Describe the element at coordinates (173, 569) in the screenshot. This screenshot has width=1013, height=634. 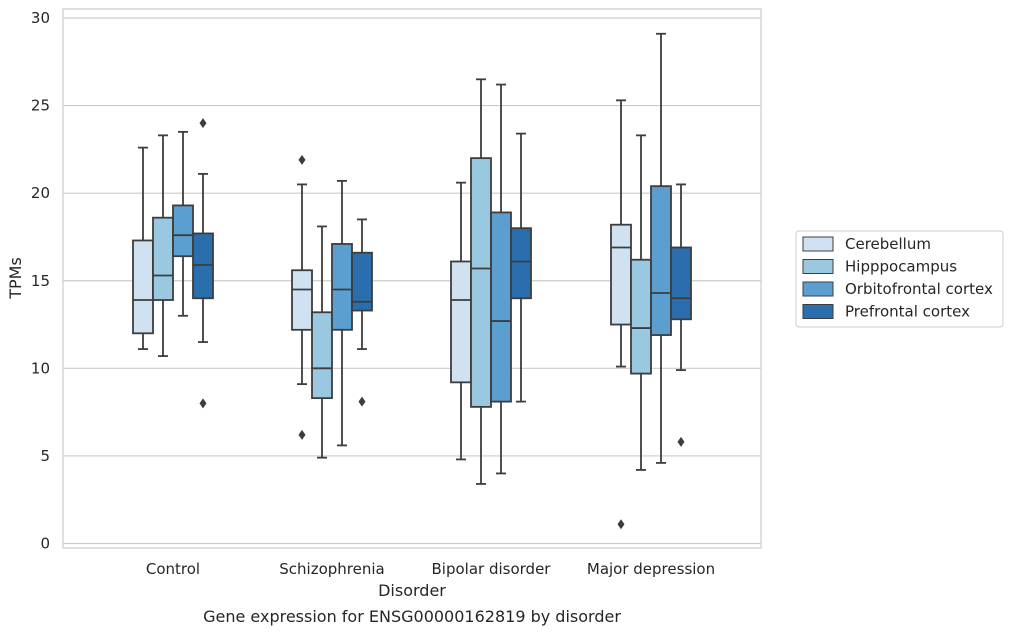
I see `x-tick-label: Control` at that location.